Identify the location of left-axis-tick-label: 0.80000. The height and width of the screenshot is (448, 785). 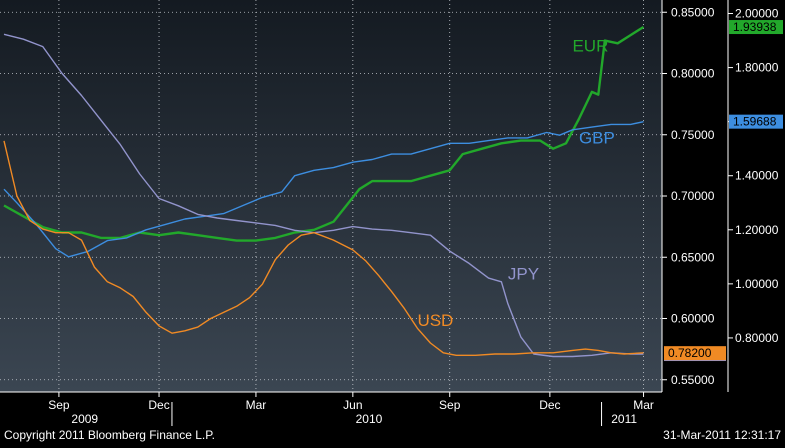
(693, 74).